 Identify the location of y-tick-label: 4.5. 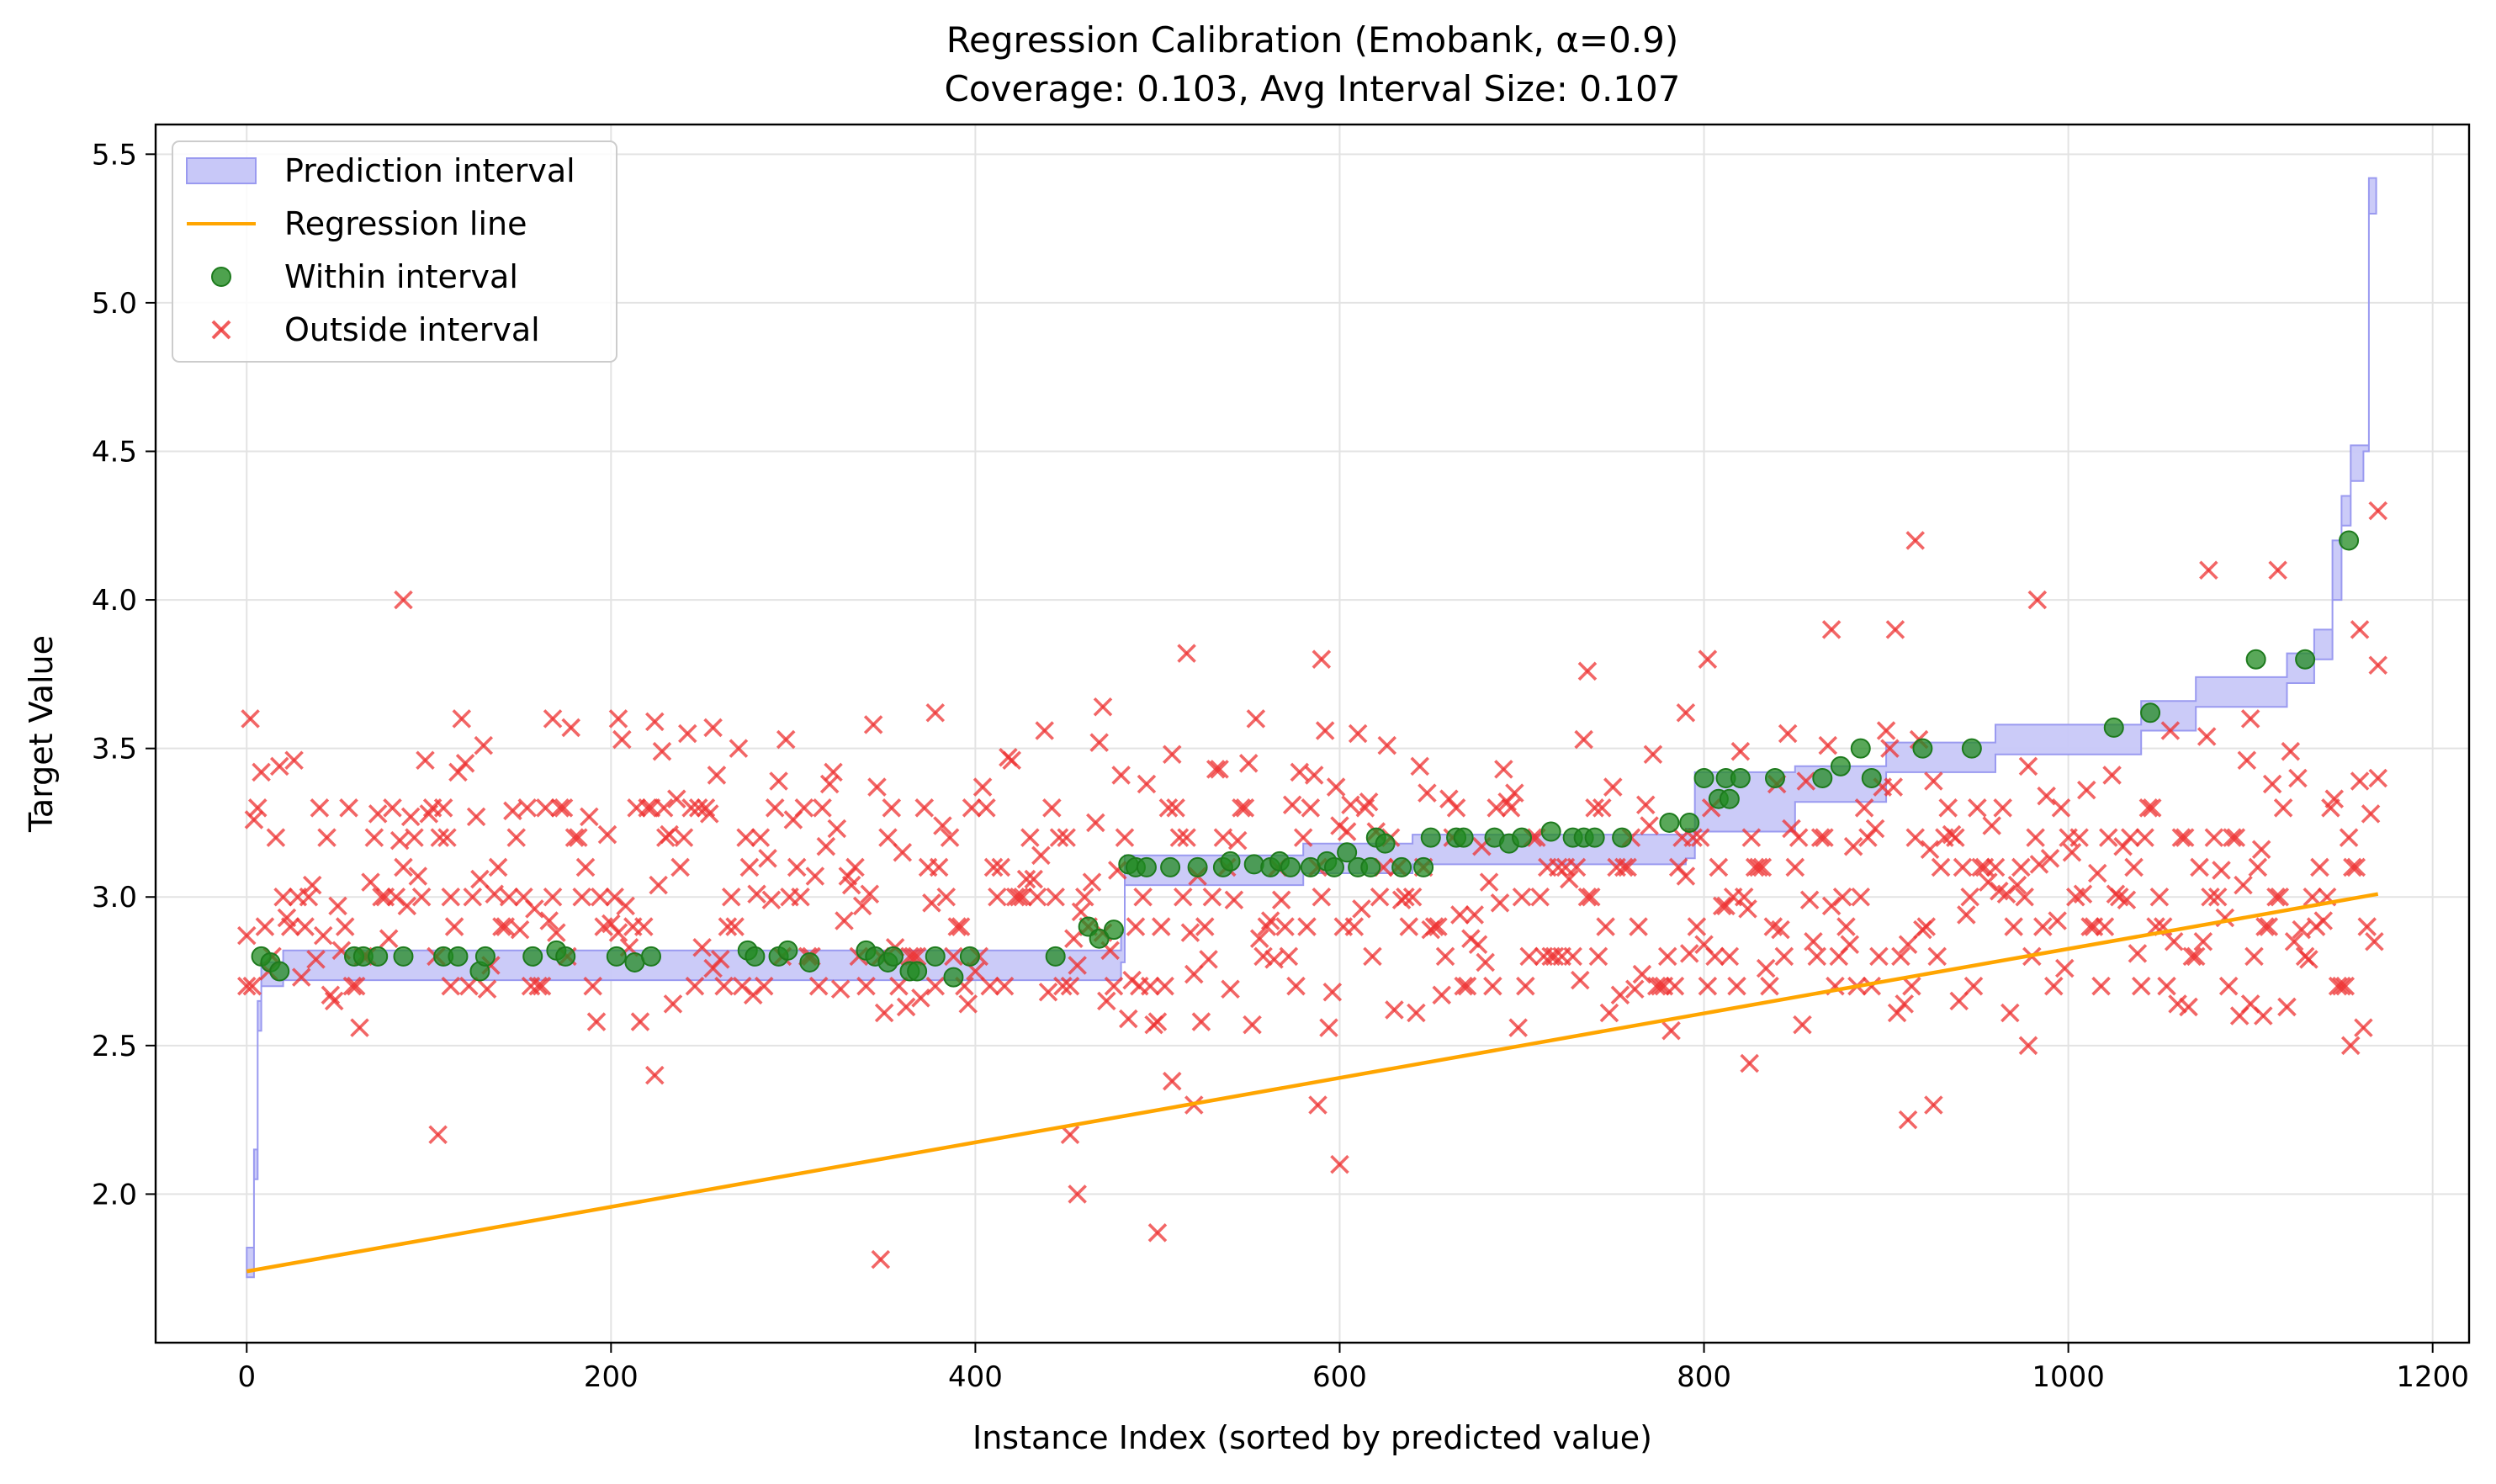
(115, 452).